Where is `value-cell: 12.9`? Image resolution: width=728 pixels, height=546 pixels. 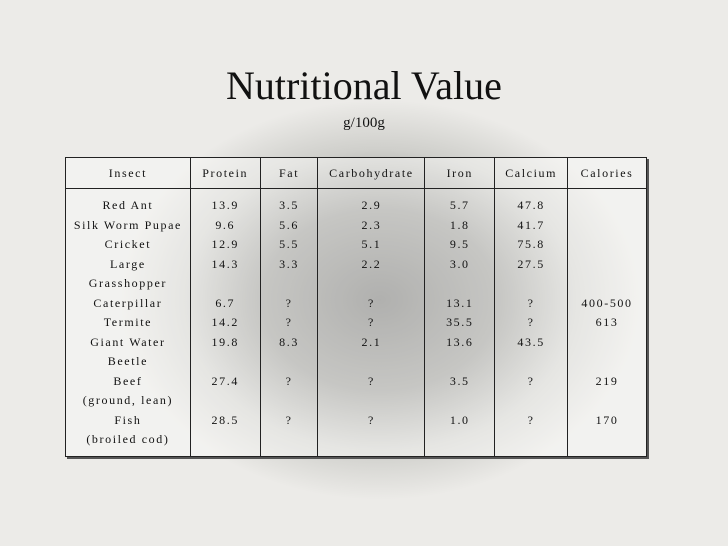 value-cell: 12.9 is located at coordinates (225, 245).